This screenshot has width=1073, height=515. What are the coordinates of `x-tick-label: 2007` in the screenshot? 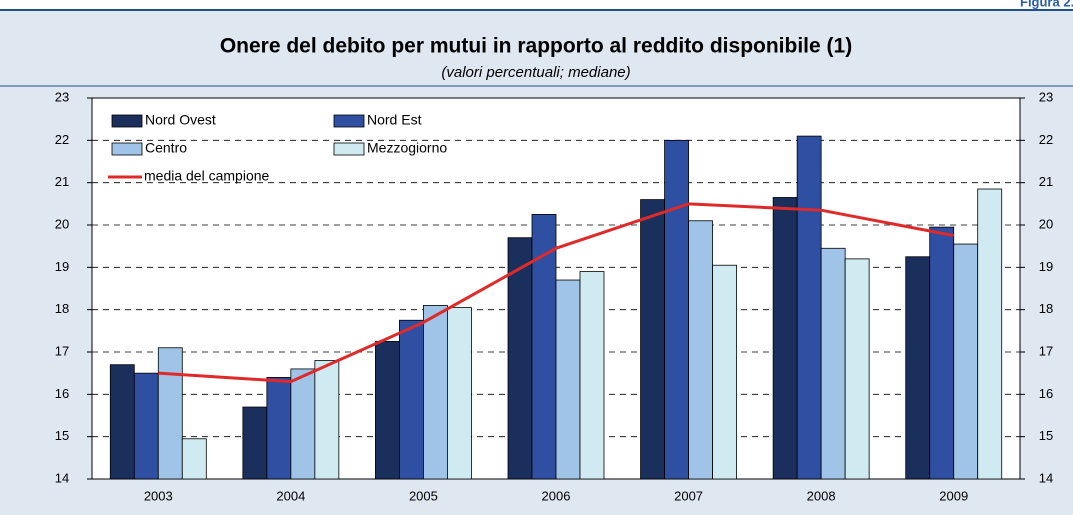 It's located at (688, 495).